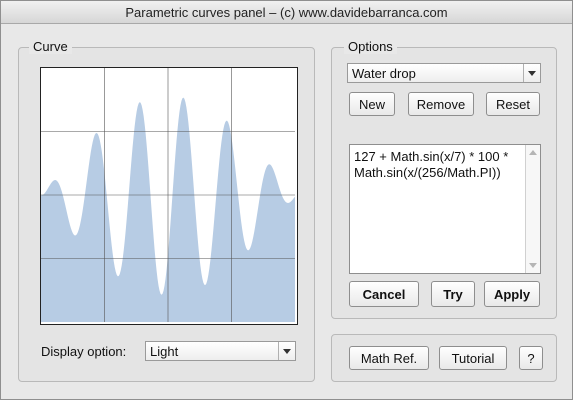  What do you see at coordinates (372, 104) in the screenshot?
I see `new-button: New` at bounding box center [372, 104].